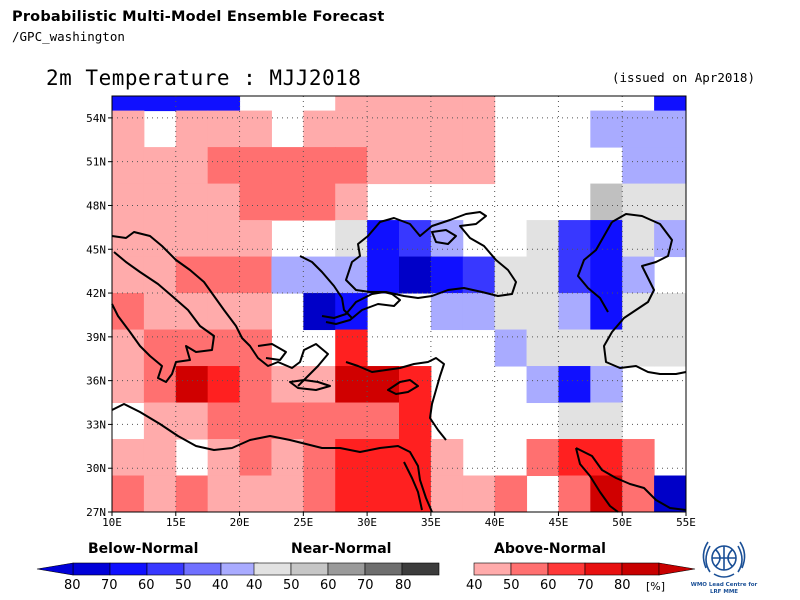  I want to click on lon-tick-label: 15E, so click(176, 522).